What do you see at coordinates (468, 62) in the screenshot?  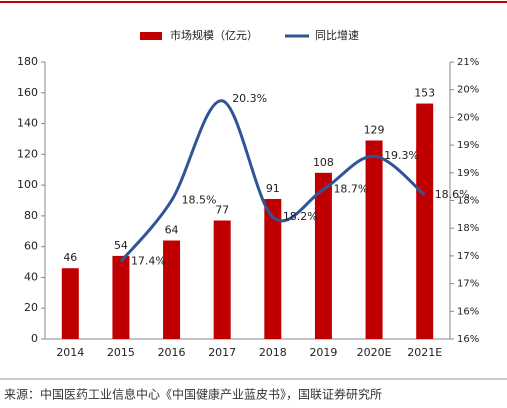 I see `y2-tick-label: 21%` at bounding box center [468, 62].